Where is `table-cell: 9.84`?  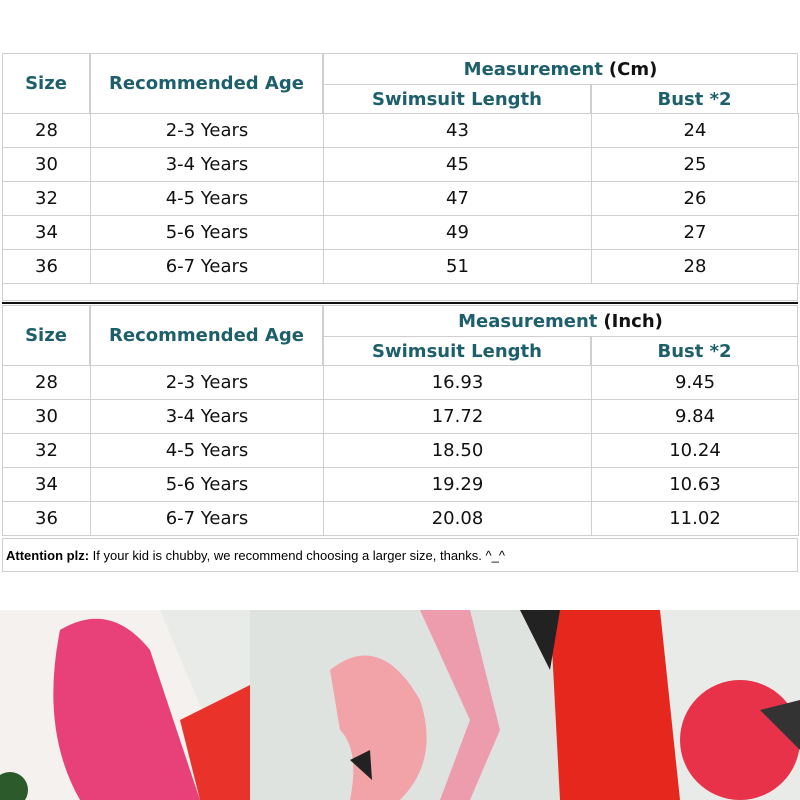 table-cell: 9.84 is located at coordinates (695, 416).